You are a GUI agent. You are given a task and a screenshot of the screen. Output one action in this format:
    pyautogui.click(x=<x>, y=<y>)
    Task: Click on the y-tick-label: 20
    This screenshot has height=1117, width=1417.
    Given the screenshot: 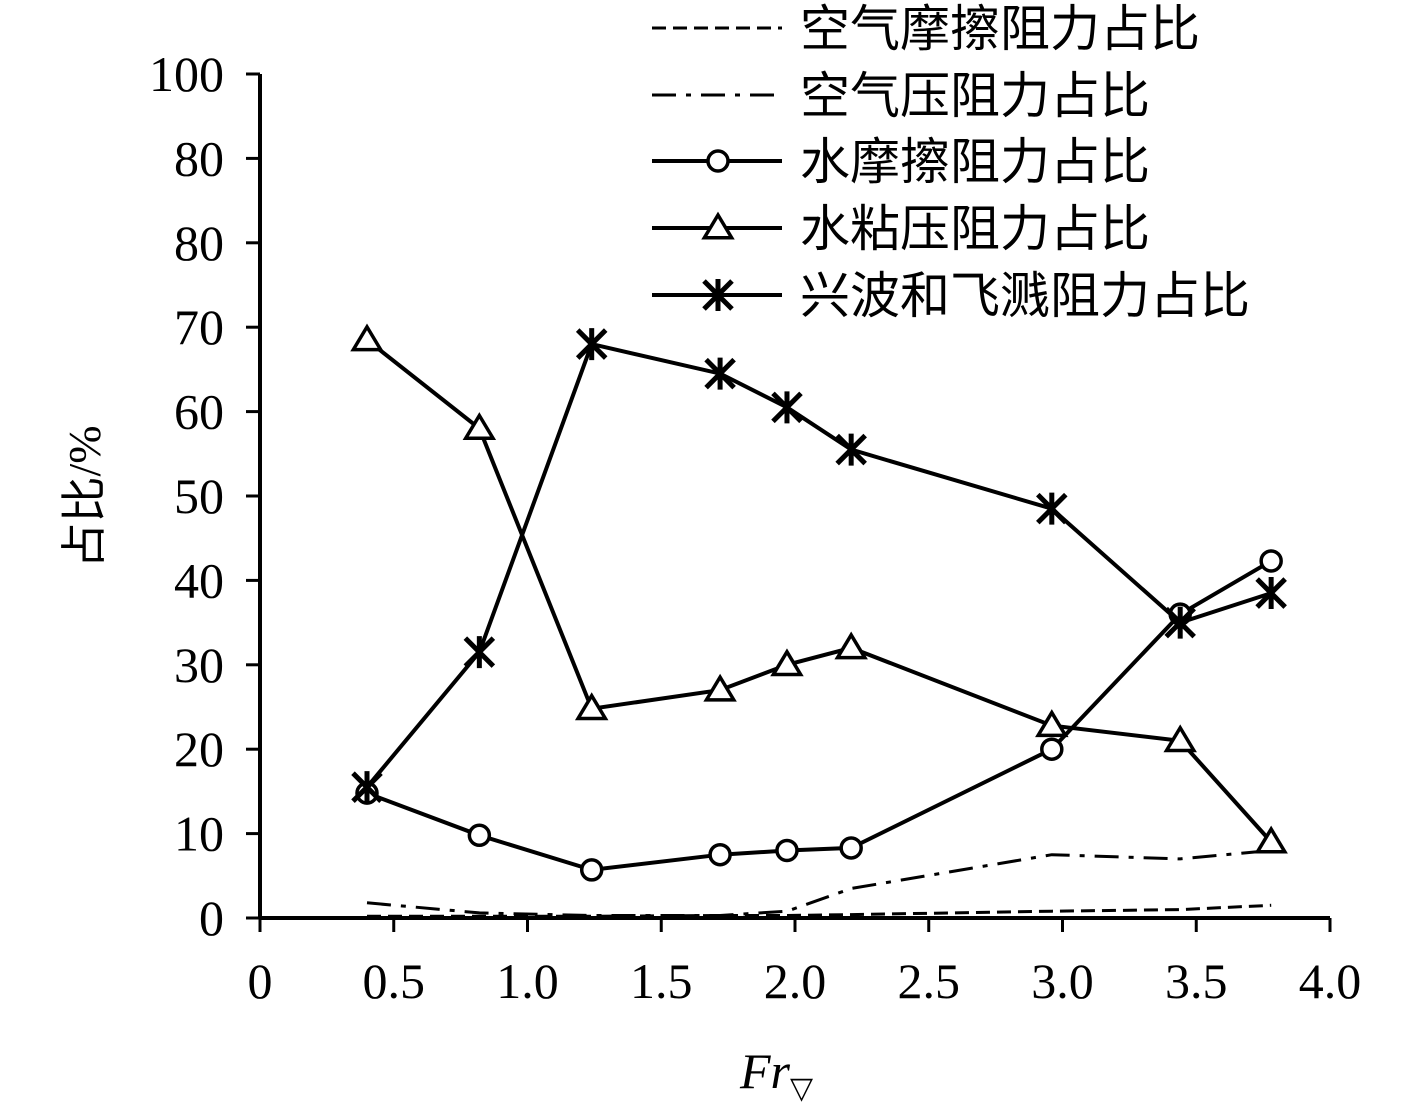 What is the action you would take?
    pyautogui.click(x=199, y=749)
    